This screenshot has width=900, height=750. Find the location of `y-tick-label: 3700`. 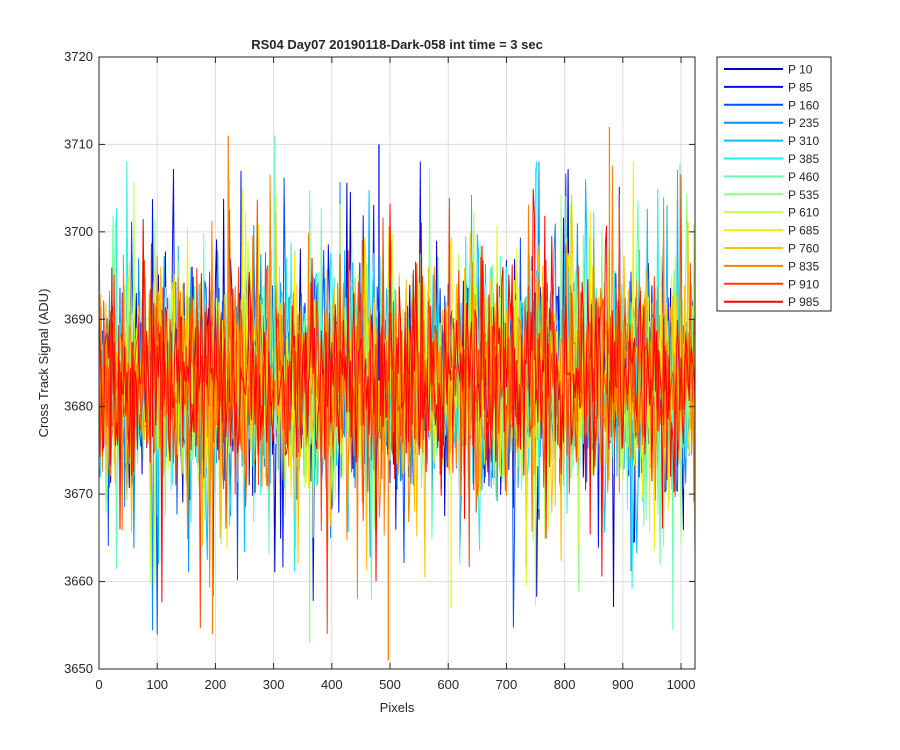

y-tick-label: 3700 is located at coordinates (78, 231).